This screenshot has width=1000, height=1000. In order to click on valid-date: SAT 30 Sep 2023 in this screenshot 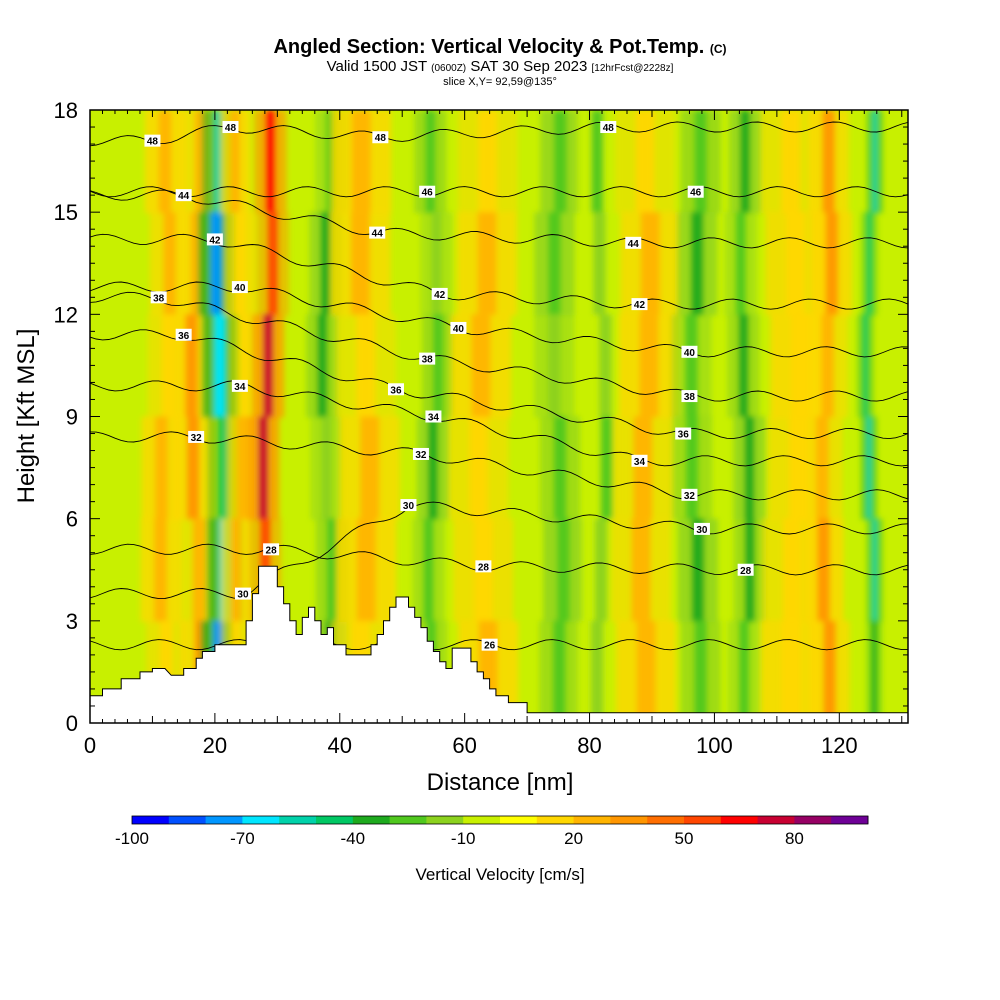, I will do `click(529, 66)`.